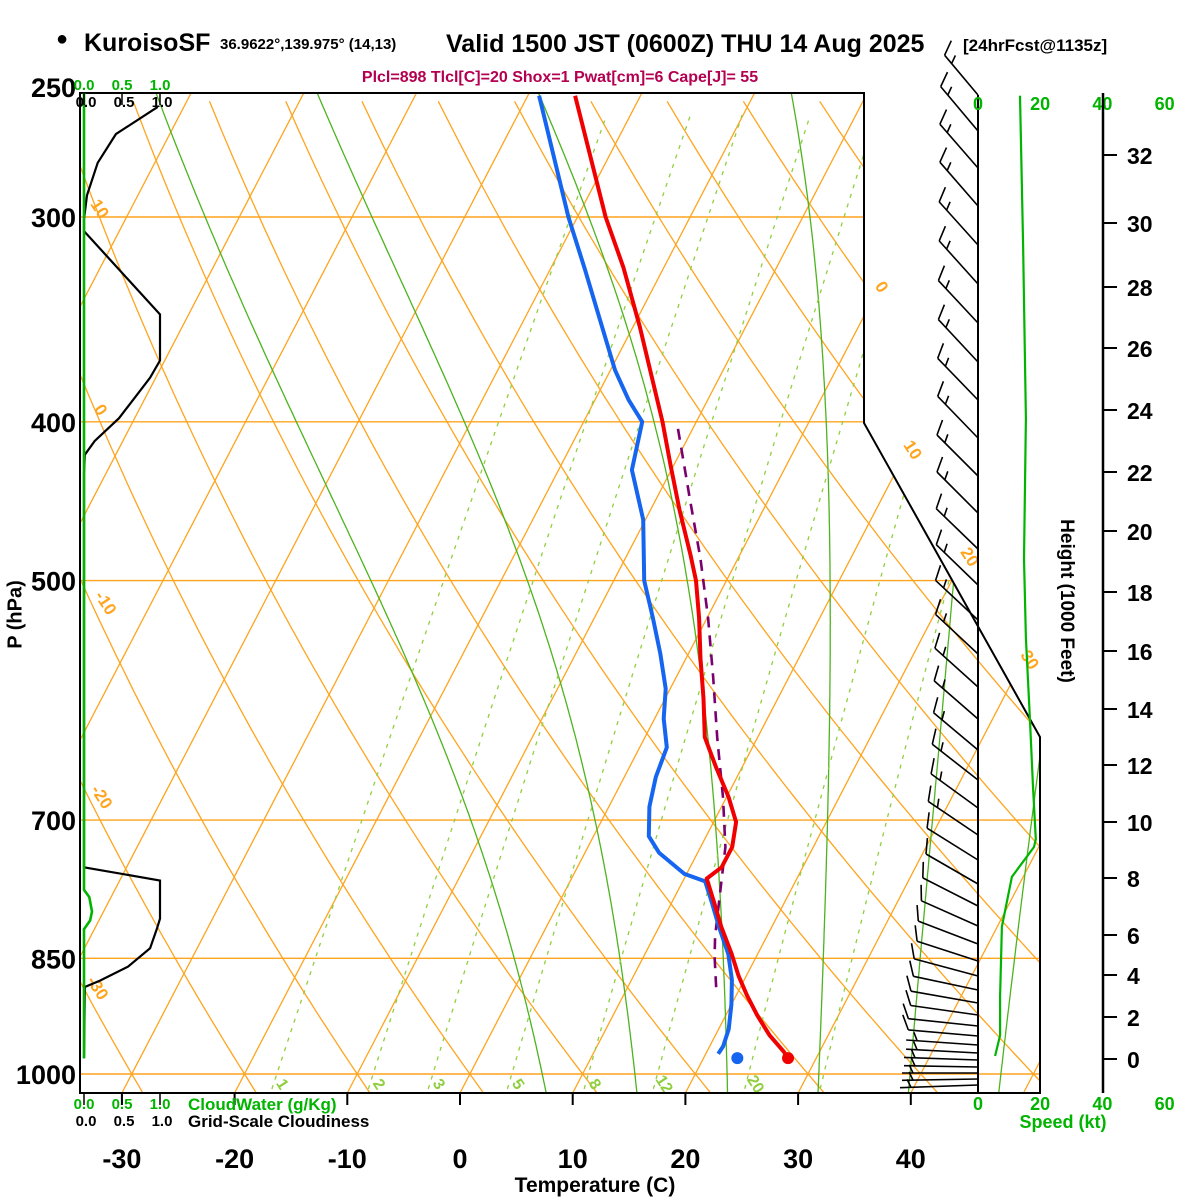 The image size is (1200, 1200). What do you see at coordinates (595, 1185) in the screenshot?
I see `temperature-axis-label: Temperature (C)` at bounding box center [595, 1185].